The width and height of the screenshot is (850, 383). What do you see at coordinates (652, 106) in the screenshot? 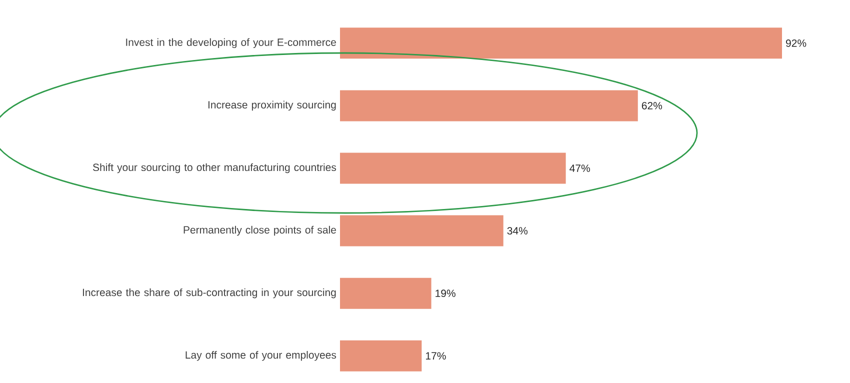
I see `data-label: 62%` at bounding box center [652, 106].